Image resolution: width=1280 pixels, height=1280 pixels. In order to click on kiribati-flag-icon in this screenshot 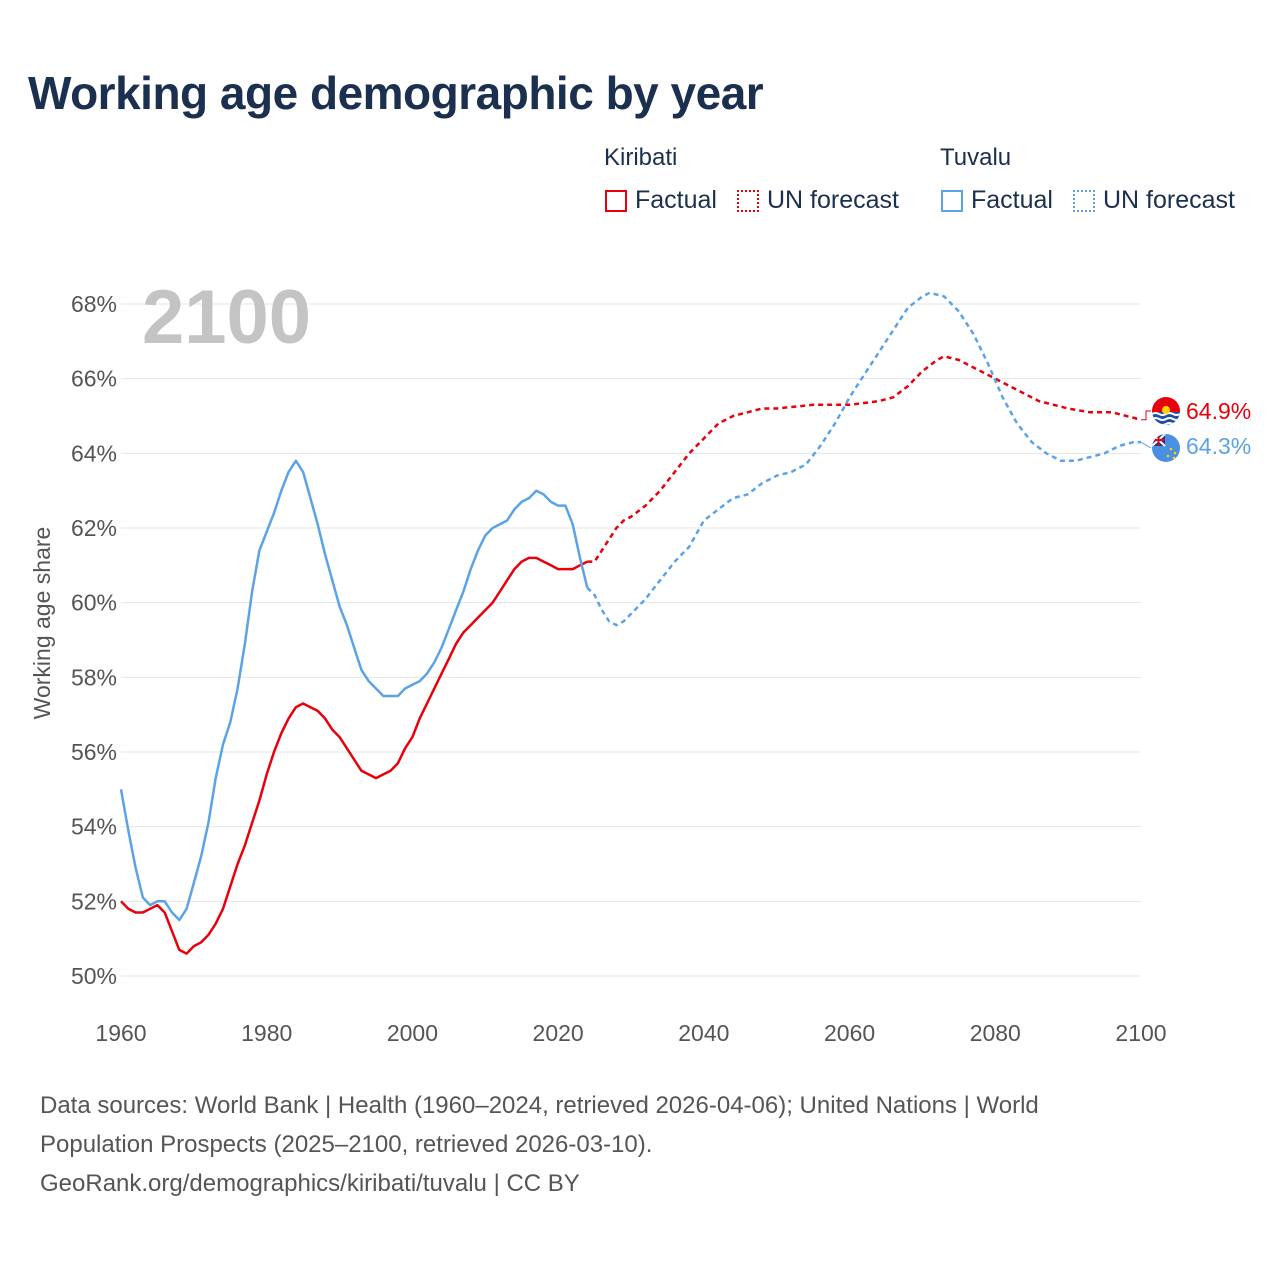, I will do `click(1166, 411)`.